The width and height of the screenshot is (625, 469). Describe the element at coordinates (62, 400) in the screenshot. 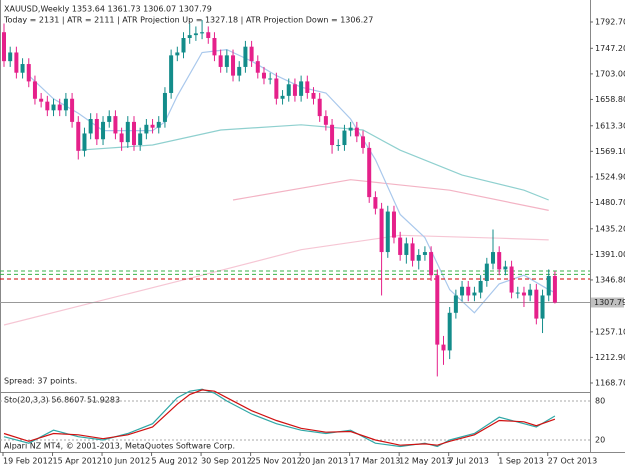

I see `indicator-title: Sto(20,3,3) 56.8607 51.9283` at that location.